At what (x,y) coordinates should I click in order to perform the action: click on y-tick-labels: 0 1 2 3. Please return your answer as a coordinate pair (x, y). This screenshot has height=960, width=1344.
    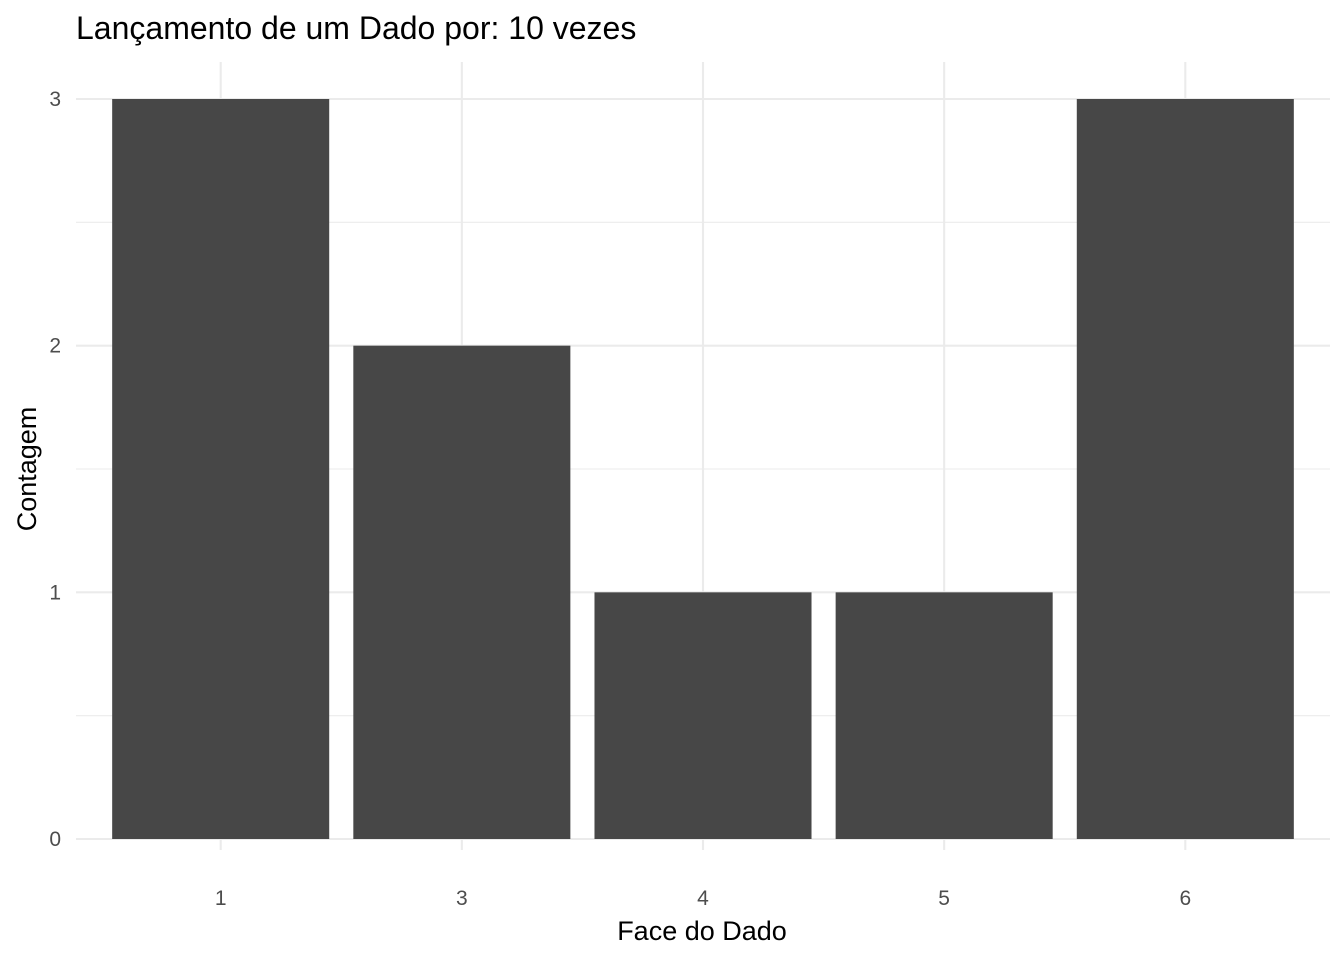
    Looking at the image, I should click on (55, 469).